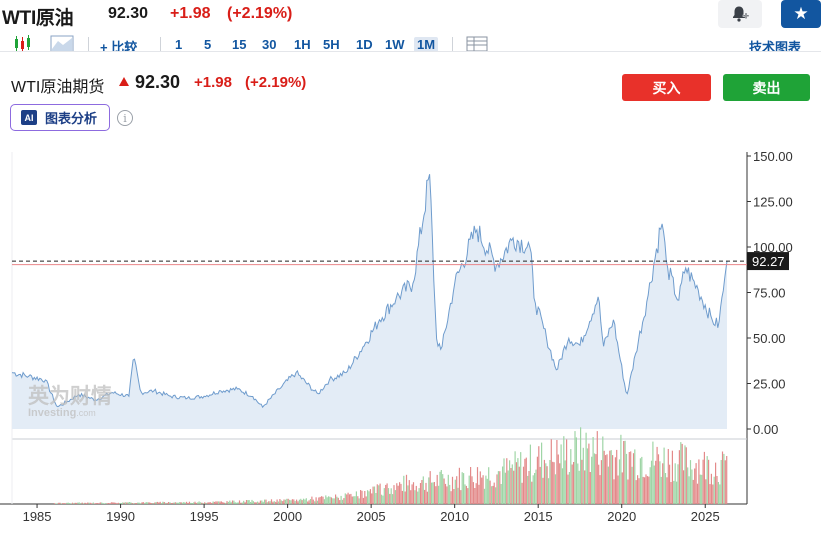  Describe the element at coordinates (769, 293) in the screenshot. I see `y-tick-label: 75.00` at that location.